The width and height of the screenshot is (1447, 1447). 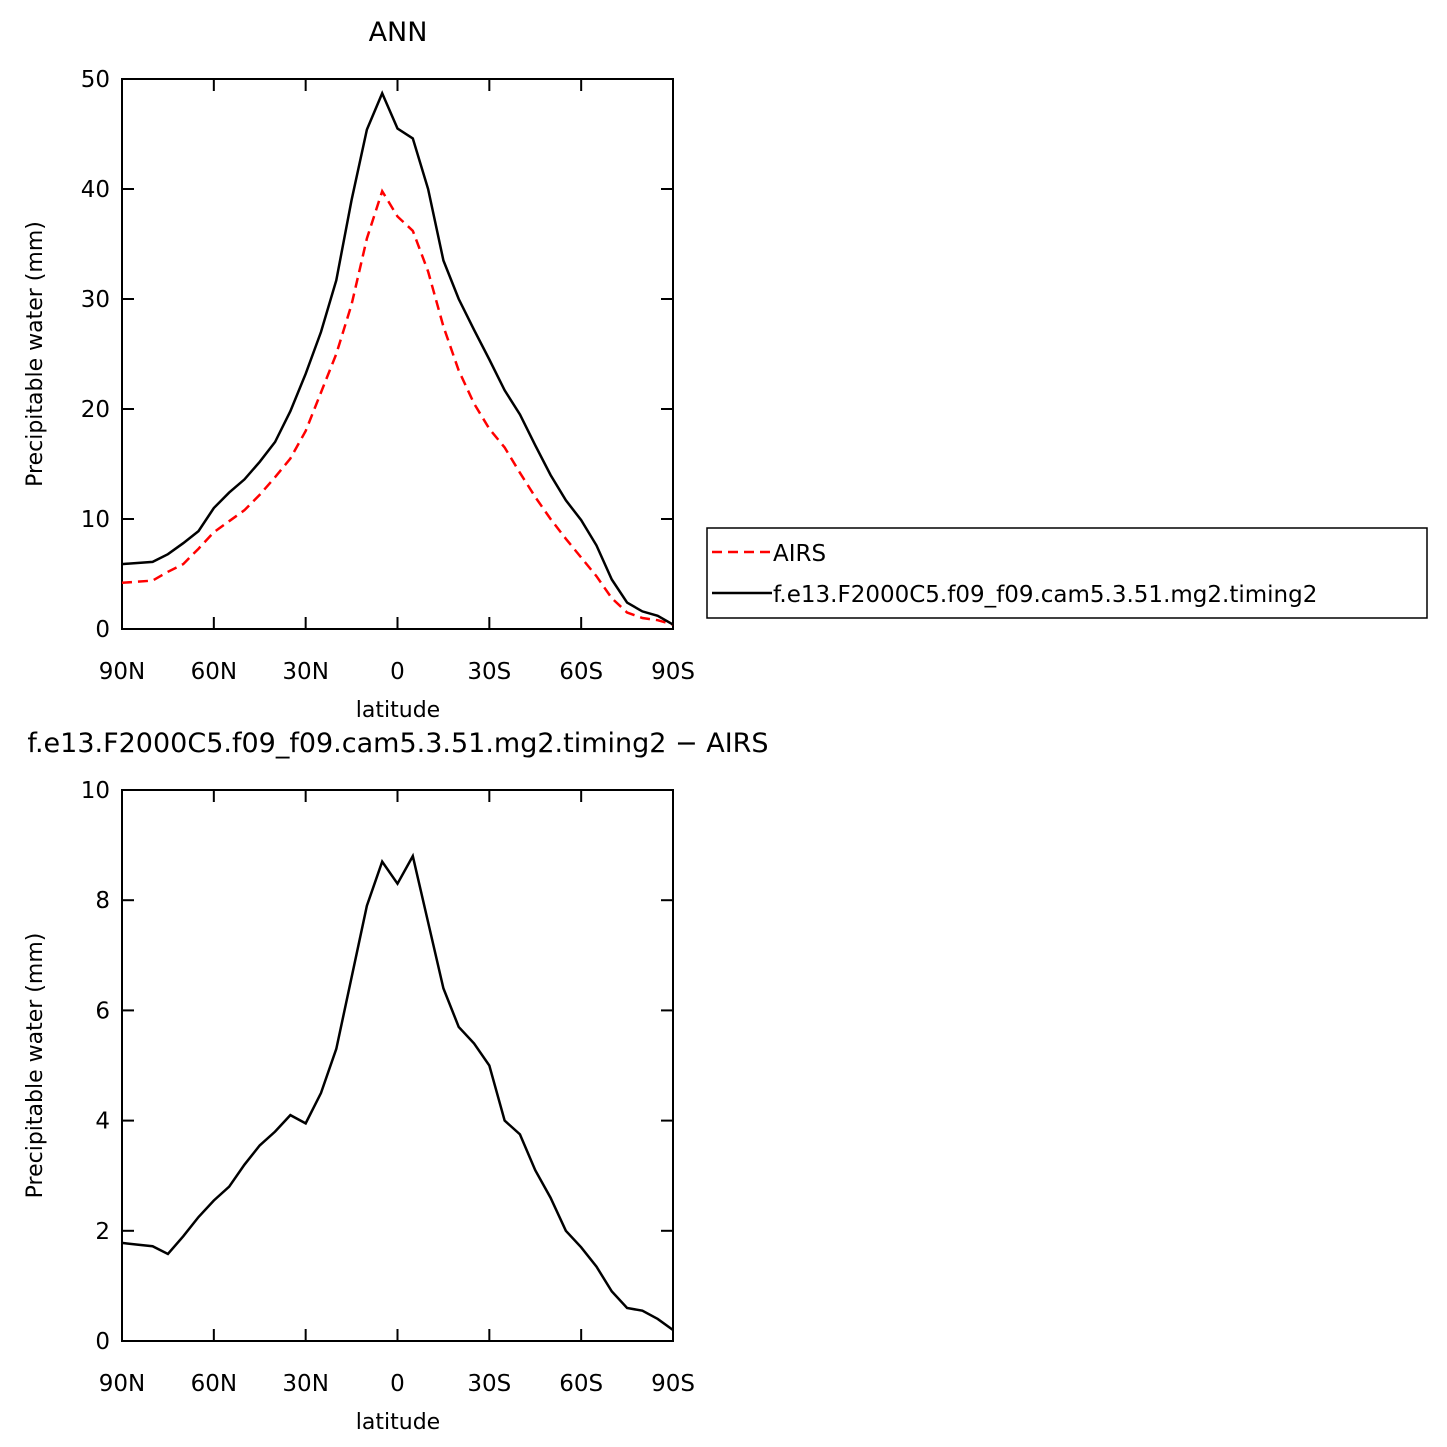 I want to click on y-tick-label: 50, so click(x=95, y=80).